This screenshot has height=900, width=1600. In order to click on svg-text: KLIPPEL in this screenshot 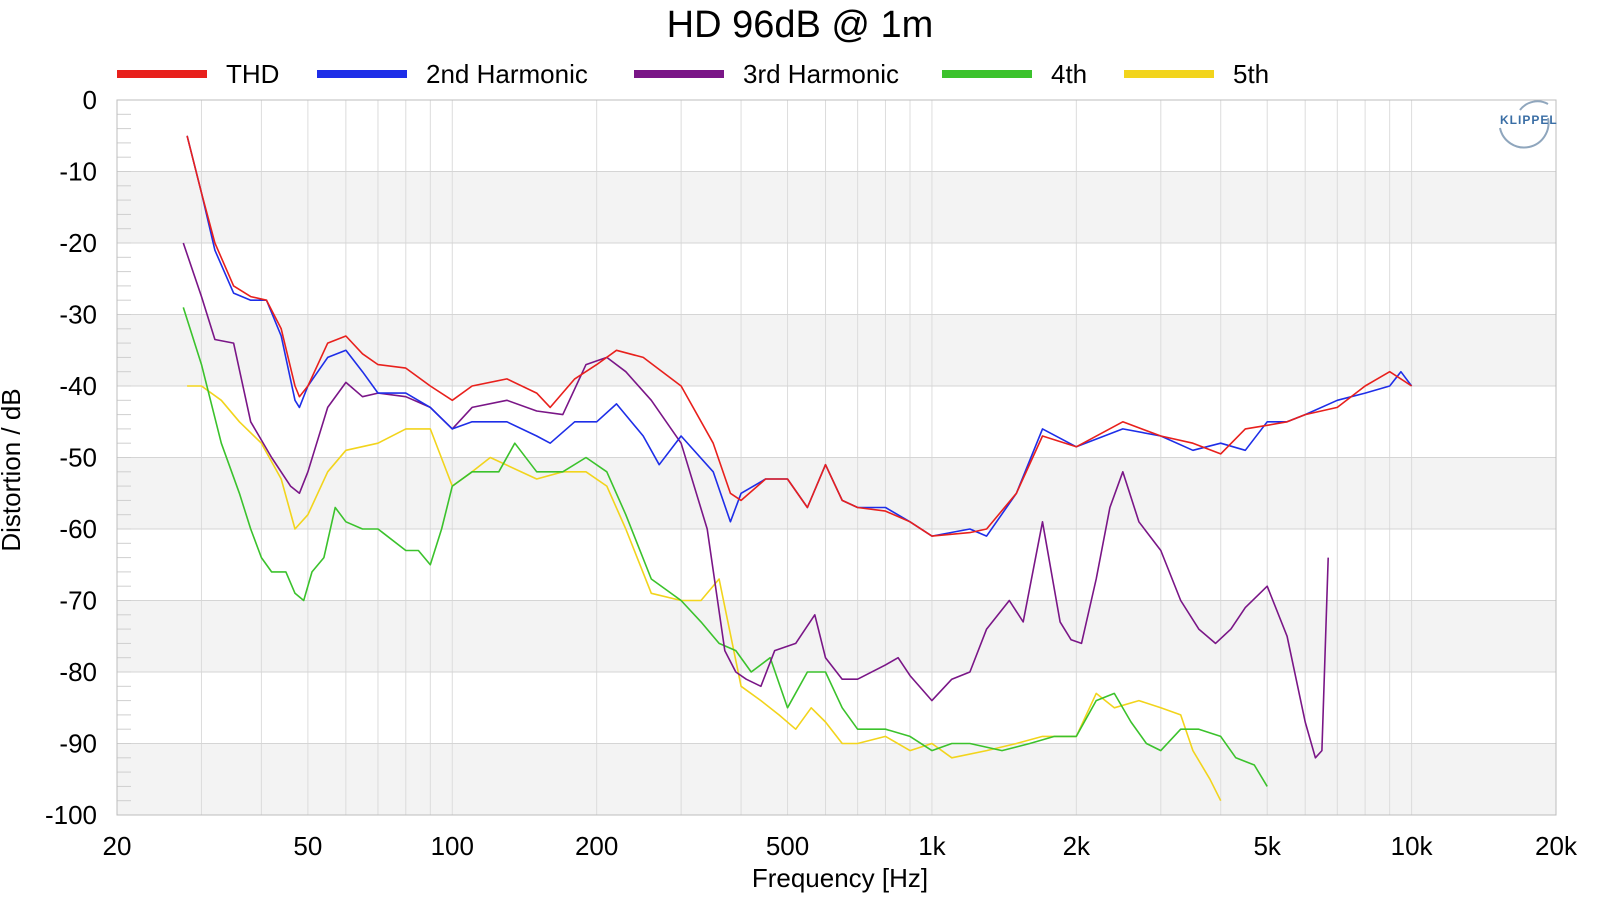, I will do `click(1529, 120)`.